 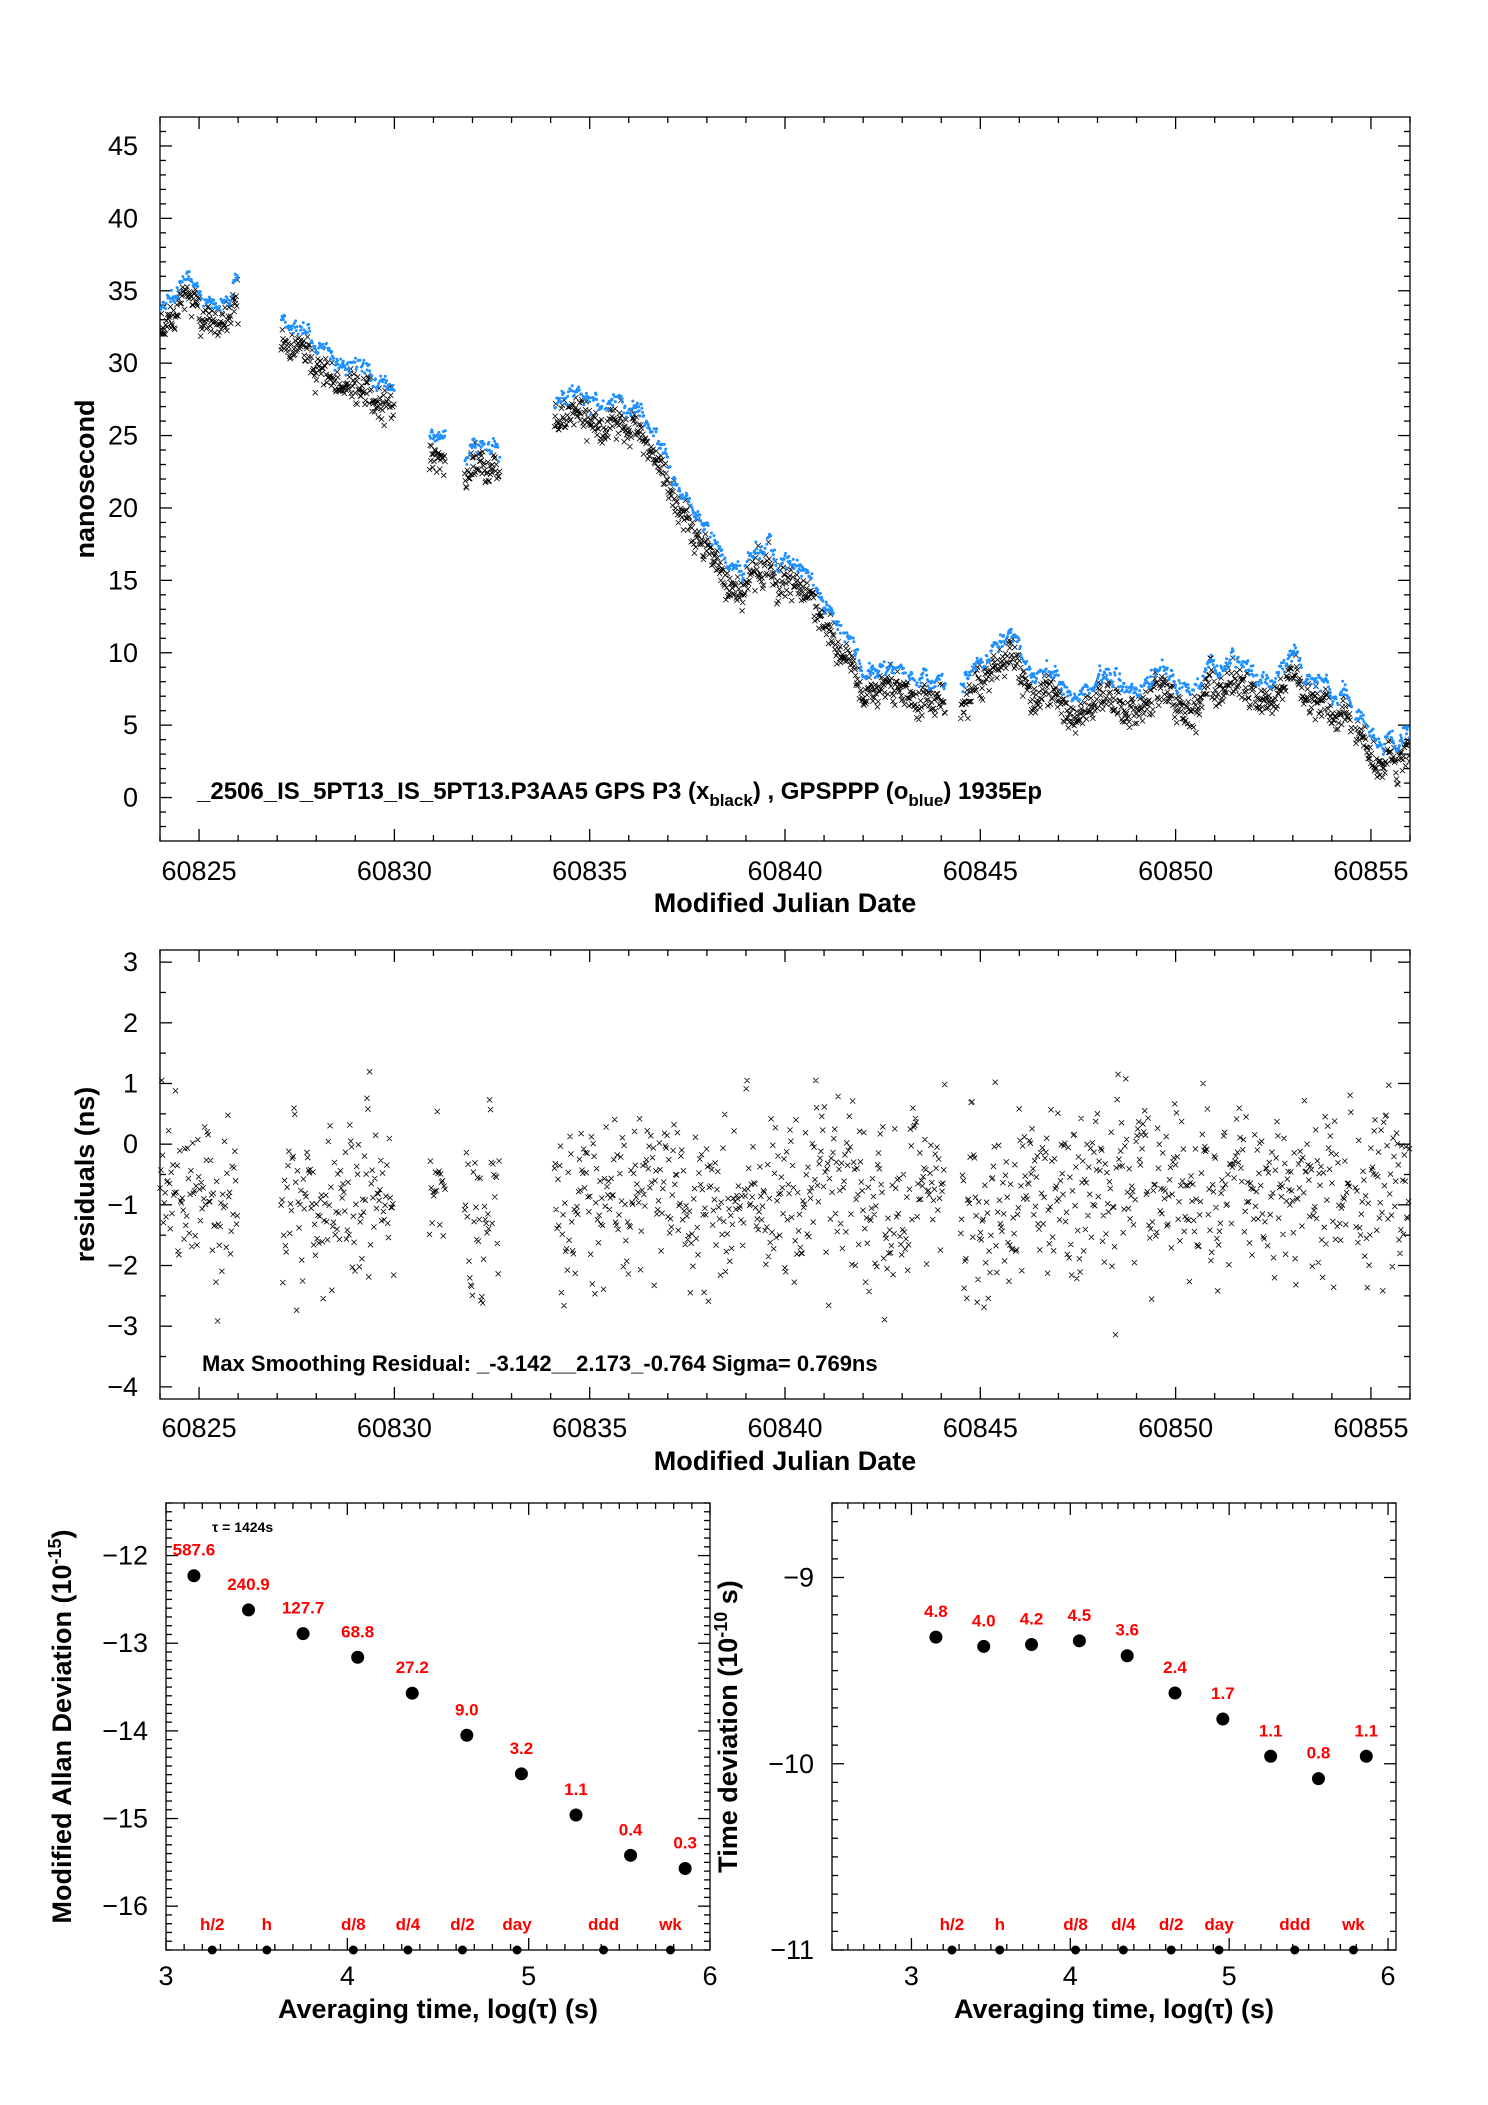 What do you see at coordinates (85, 478) in the screenshot?
I see `y-axis-title: nanosecond` at bounding box center [85, 478].